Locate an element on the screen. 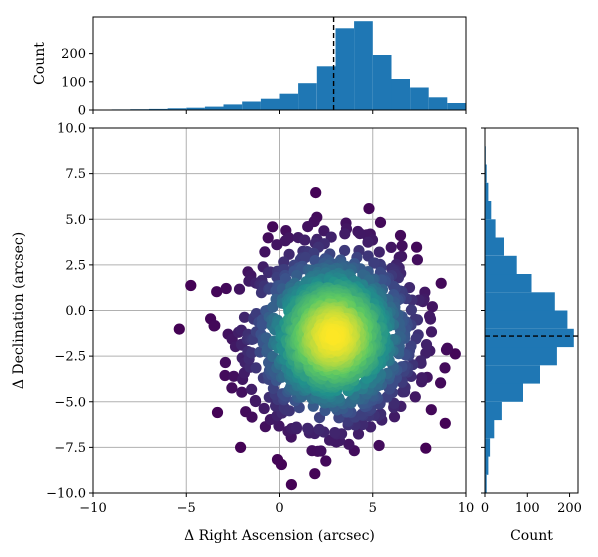 The height and width of the screenshot is (557, 598). x-axis-label: Count is located at coordinates (531, 536).